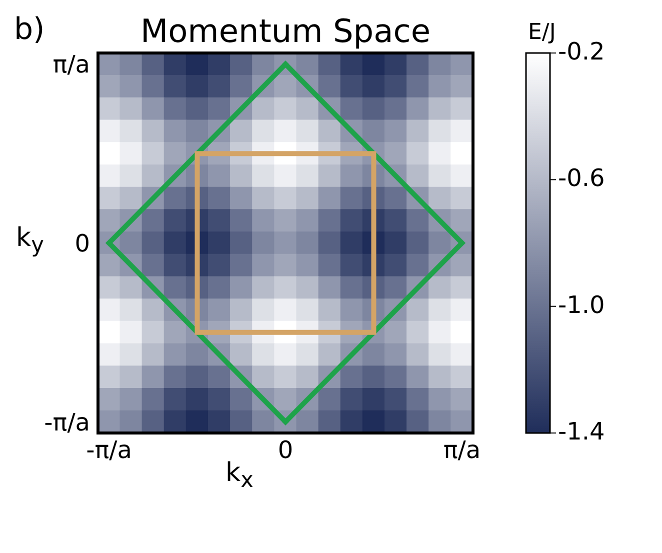  What do you see at coordinates (82, 244) in the screenshot?
I see `y-tick-label: 0` at bounding box center [82, 244].